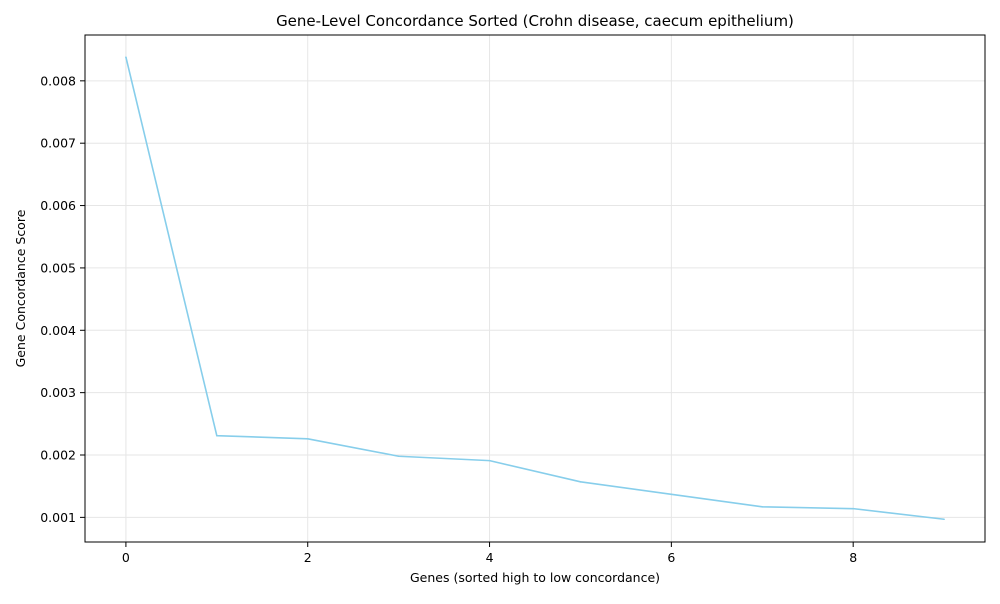  Describe the element at coordinates (126, 557) in the screenshot. I see `x-tick-label: 0` at that location.